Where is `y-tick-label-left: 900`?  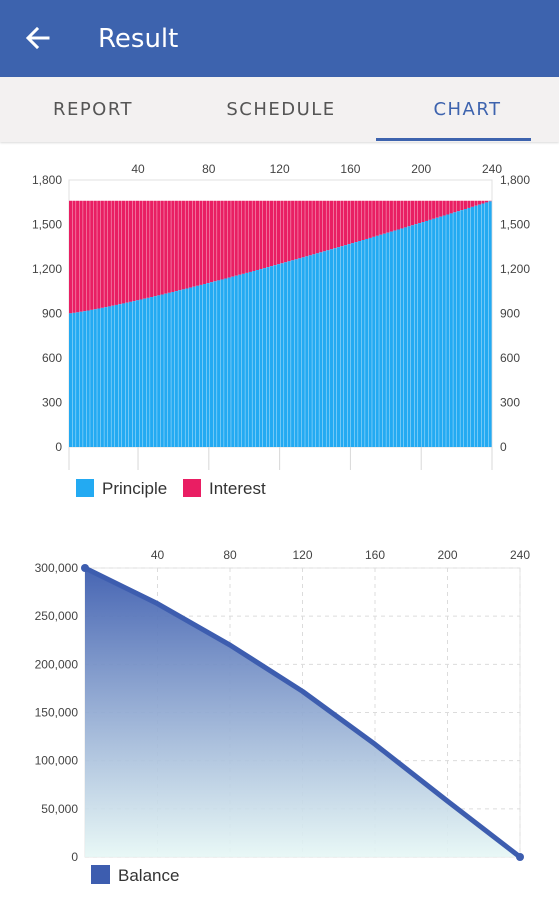 y-tick-label-left: 900 is located at coordinates (52, 314).